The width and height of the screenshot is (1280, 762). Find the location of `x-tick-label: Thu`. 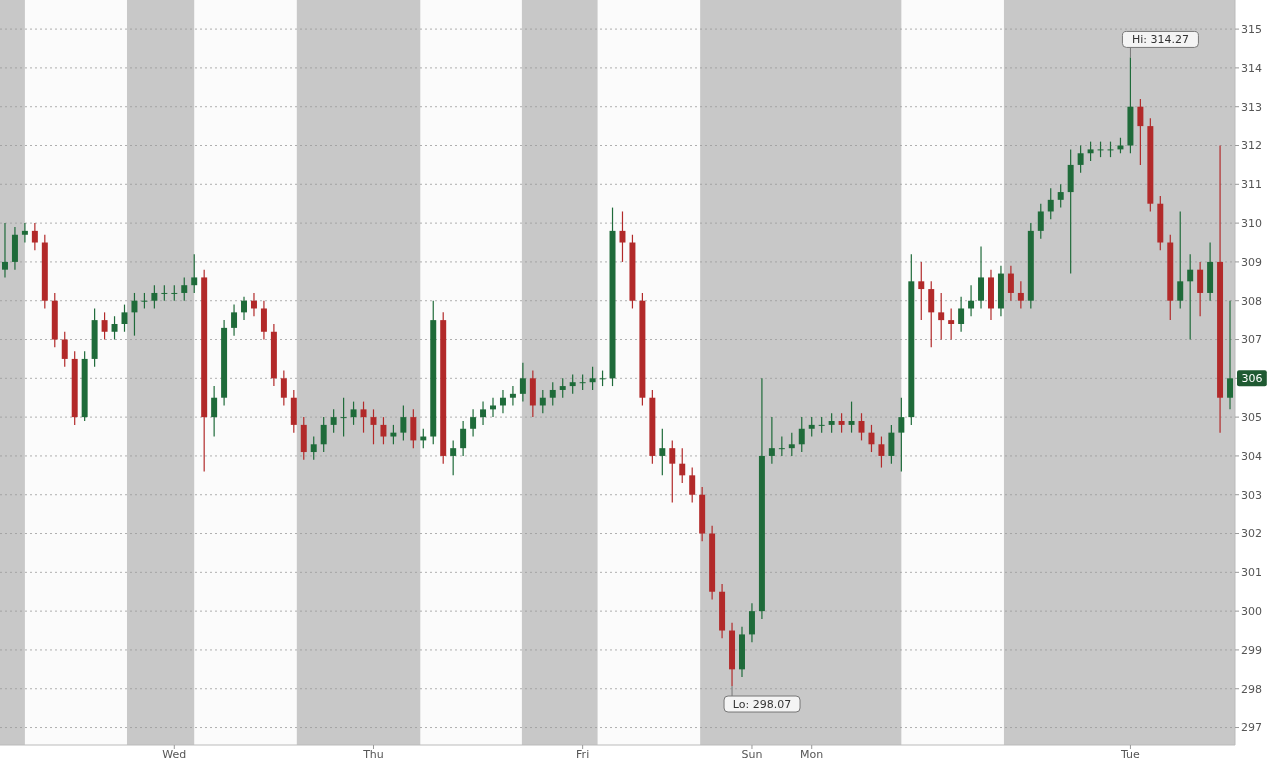

x-tick-label: Thu is located at coordinates (373, 754).